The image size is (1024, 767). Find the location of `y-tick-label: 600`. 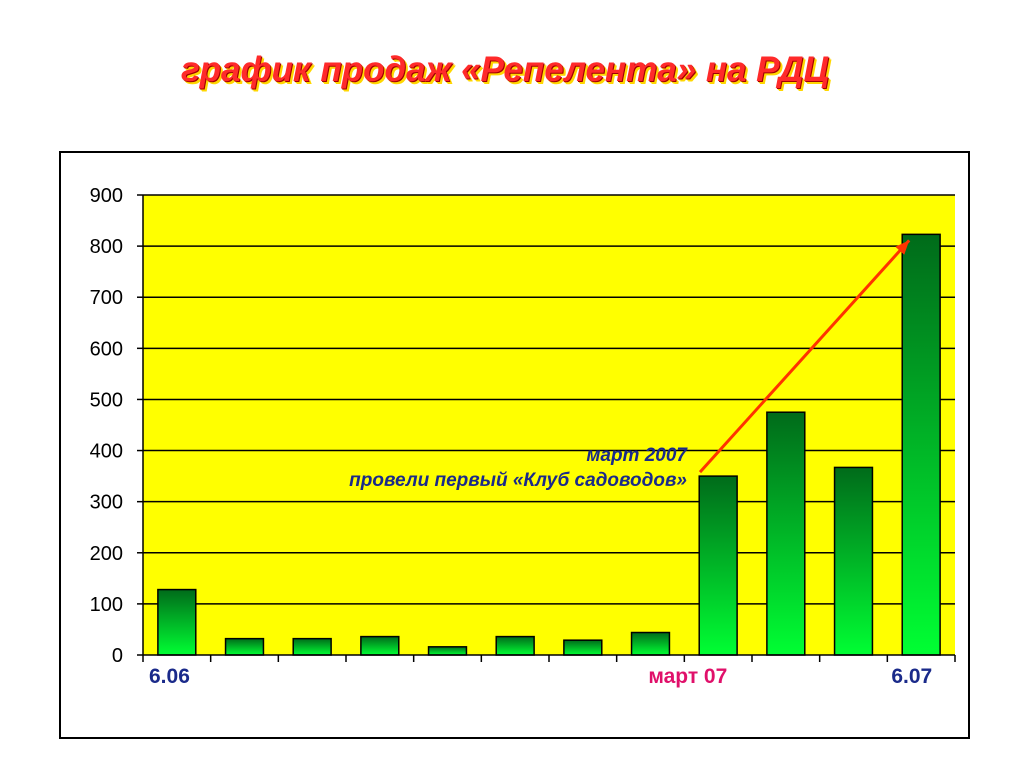

y-tick-label: 600 is located at coordinates (106, 349).